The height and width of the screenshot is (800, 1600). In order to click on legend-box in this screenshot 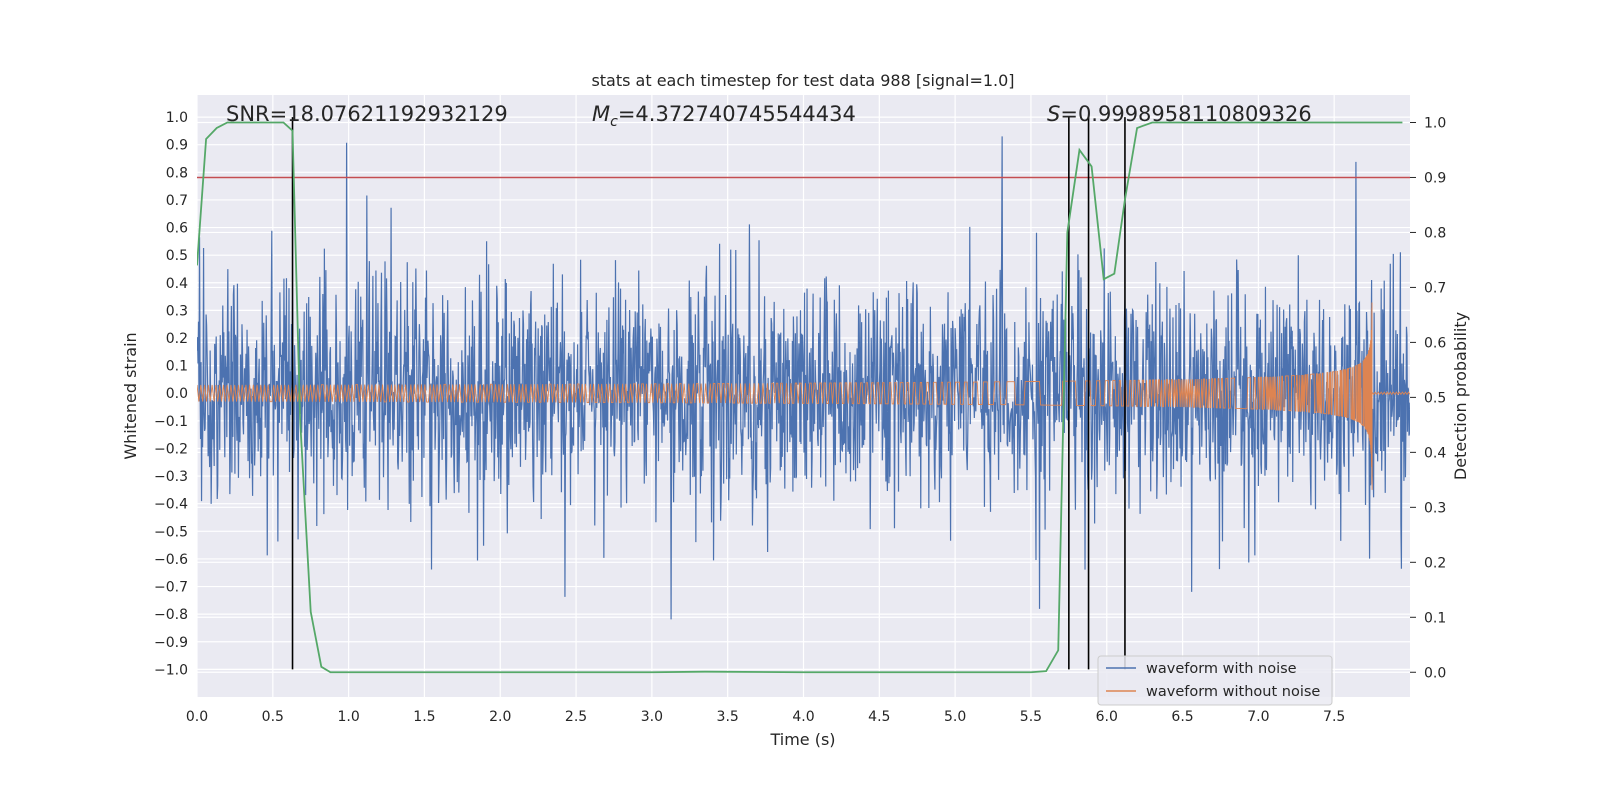, I will do `click(1215, 680)`.